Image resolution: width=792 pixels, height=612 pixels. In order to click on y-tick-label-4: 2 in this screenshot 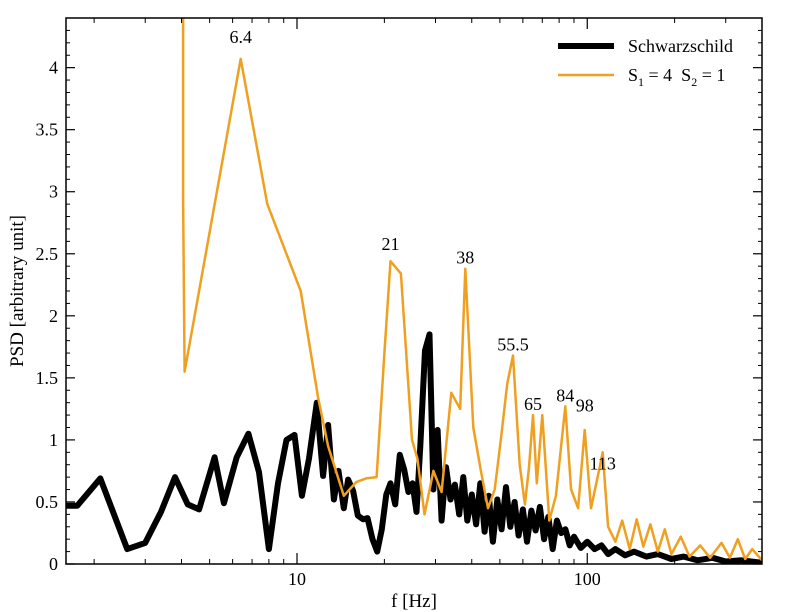, I will do `click(53, 316)`.